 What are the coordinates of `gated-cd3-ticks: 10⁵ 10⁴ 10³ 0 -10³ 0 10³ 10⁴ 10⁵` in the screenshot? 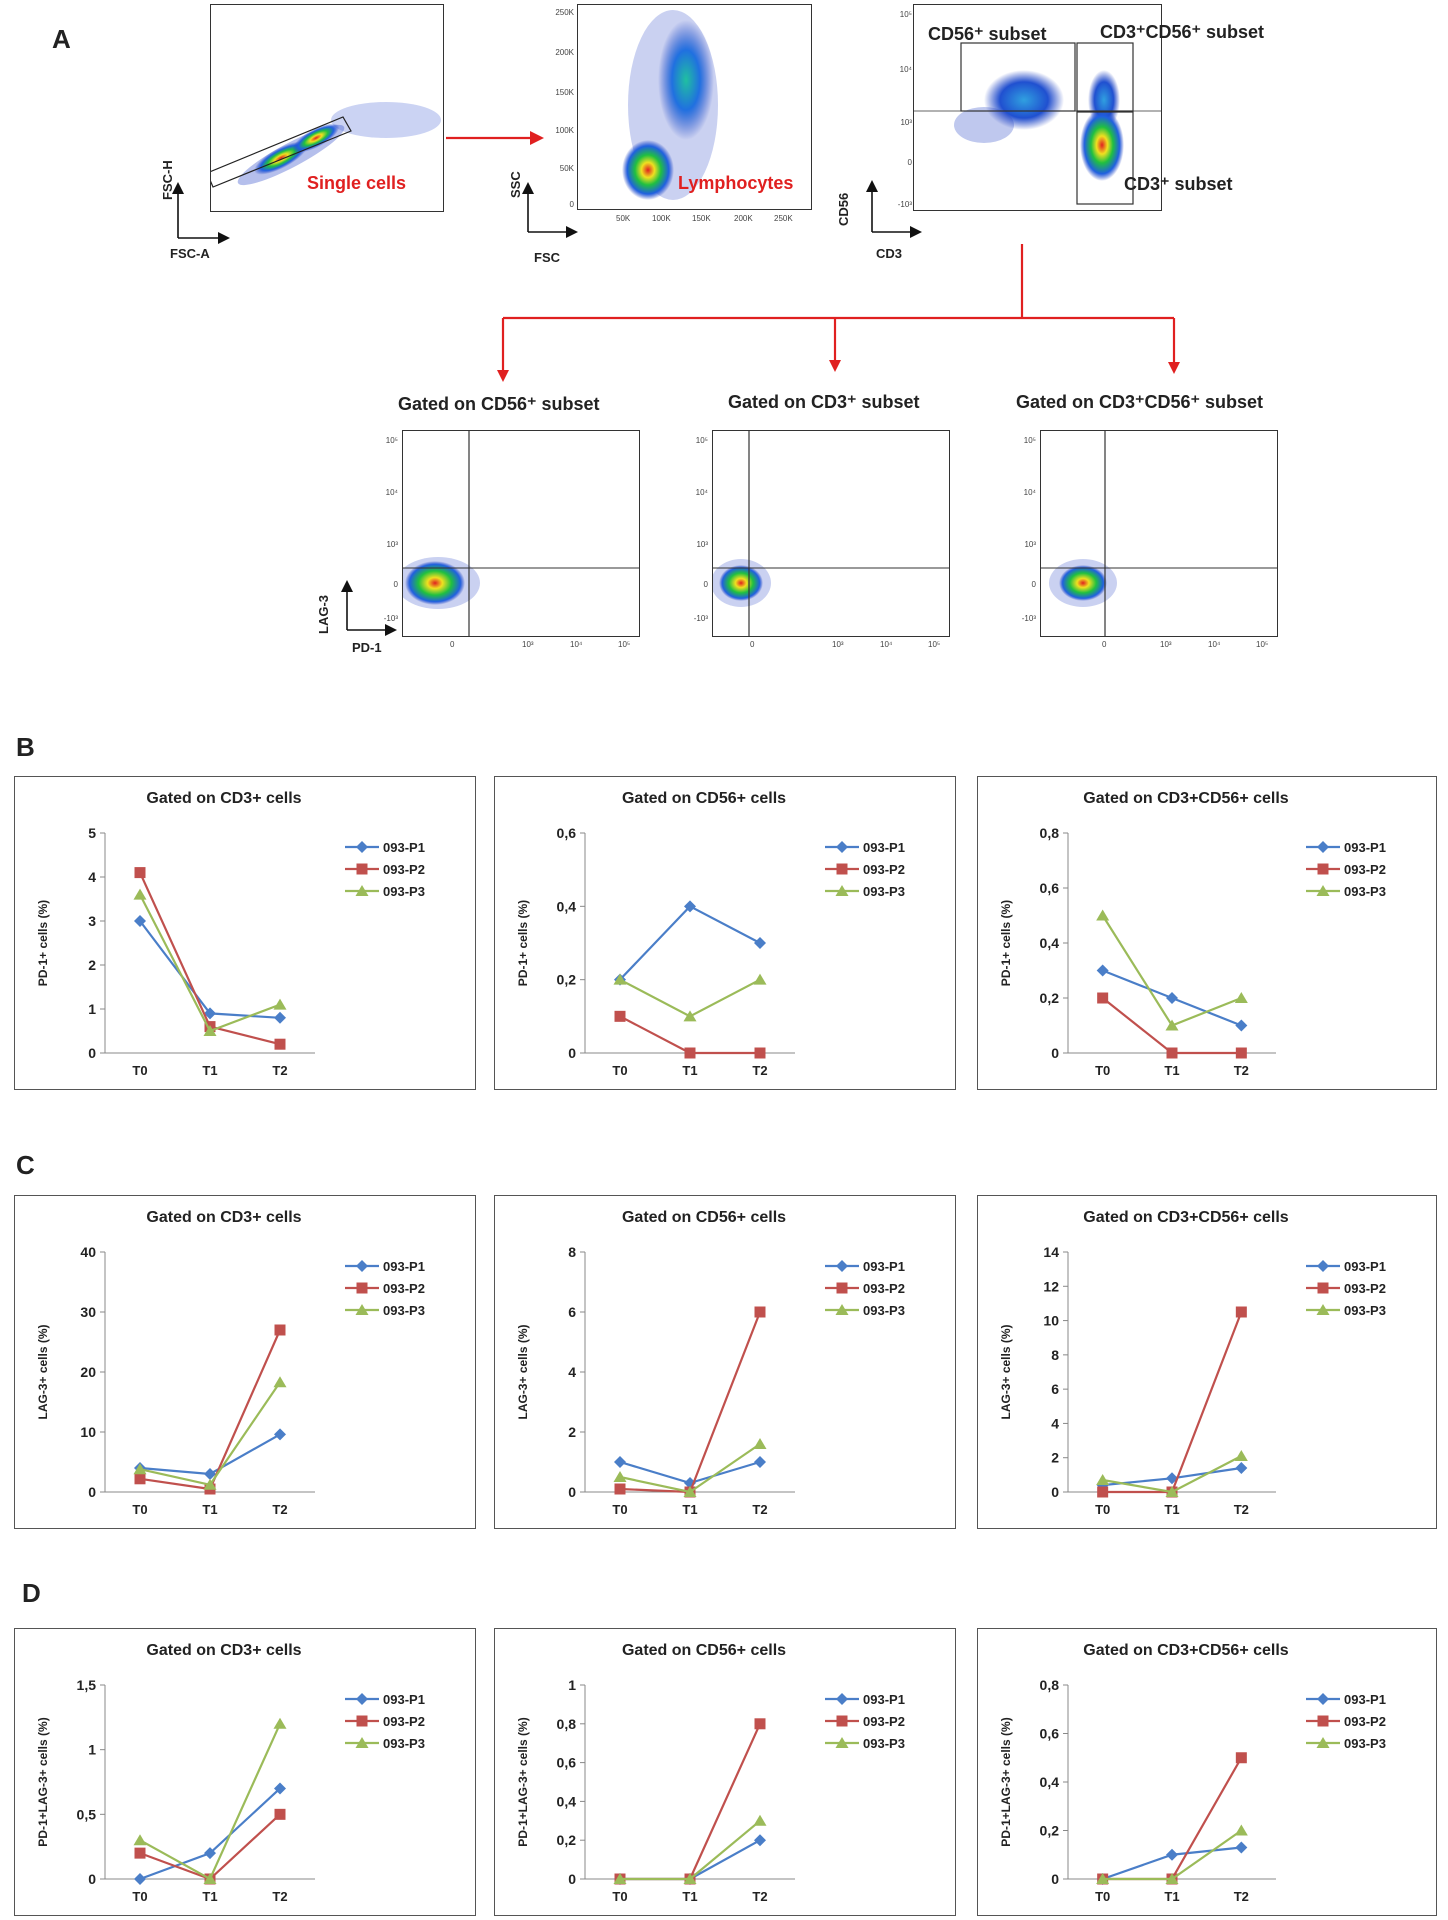 It's located at (832, 546).